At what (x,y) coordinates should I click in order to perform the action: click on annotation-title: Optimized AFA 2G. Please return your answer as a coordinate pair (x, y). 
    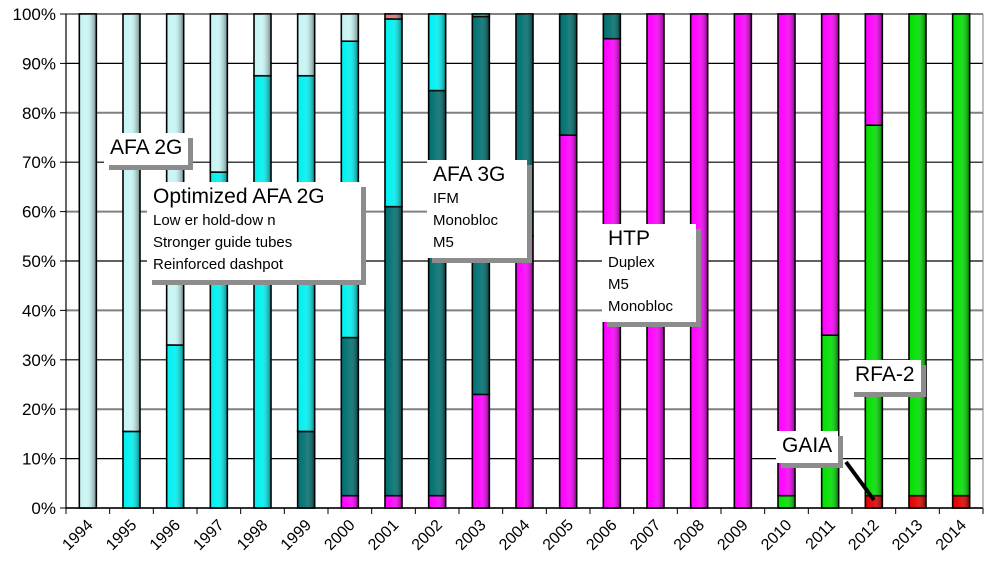
    Looking at the image, I should click on (239, 196).